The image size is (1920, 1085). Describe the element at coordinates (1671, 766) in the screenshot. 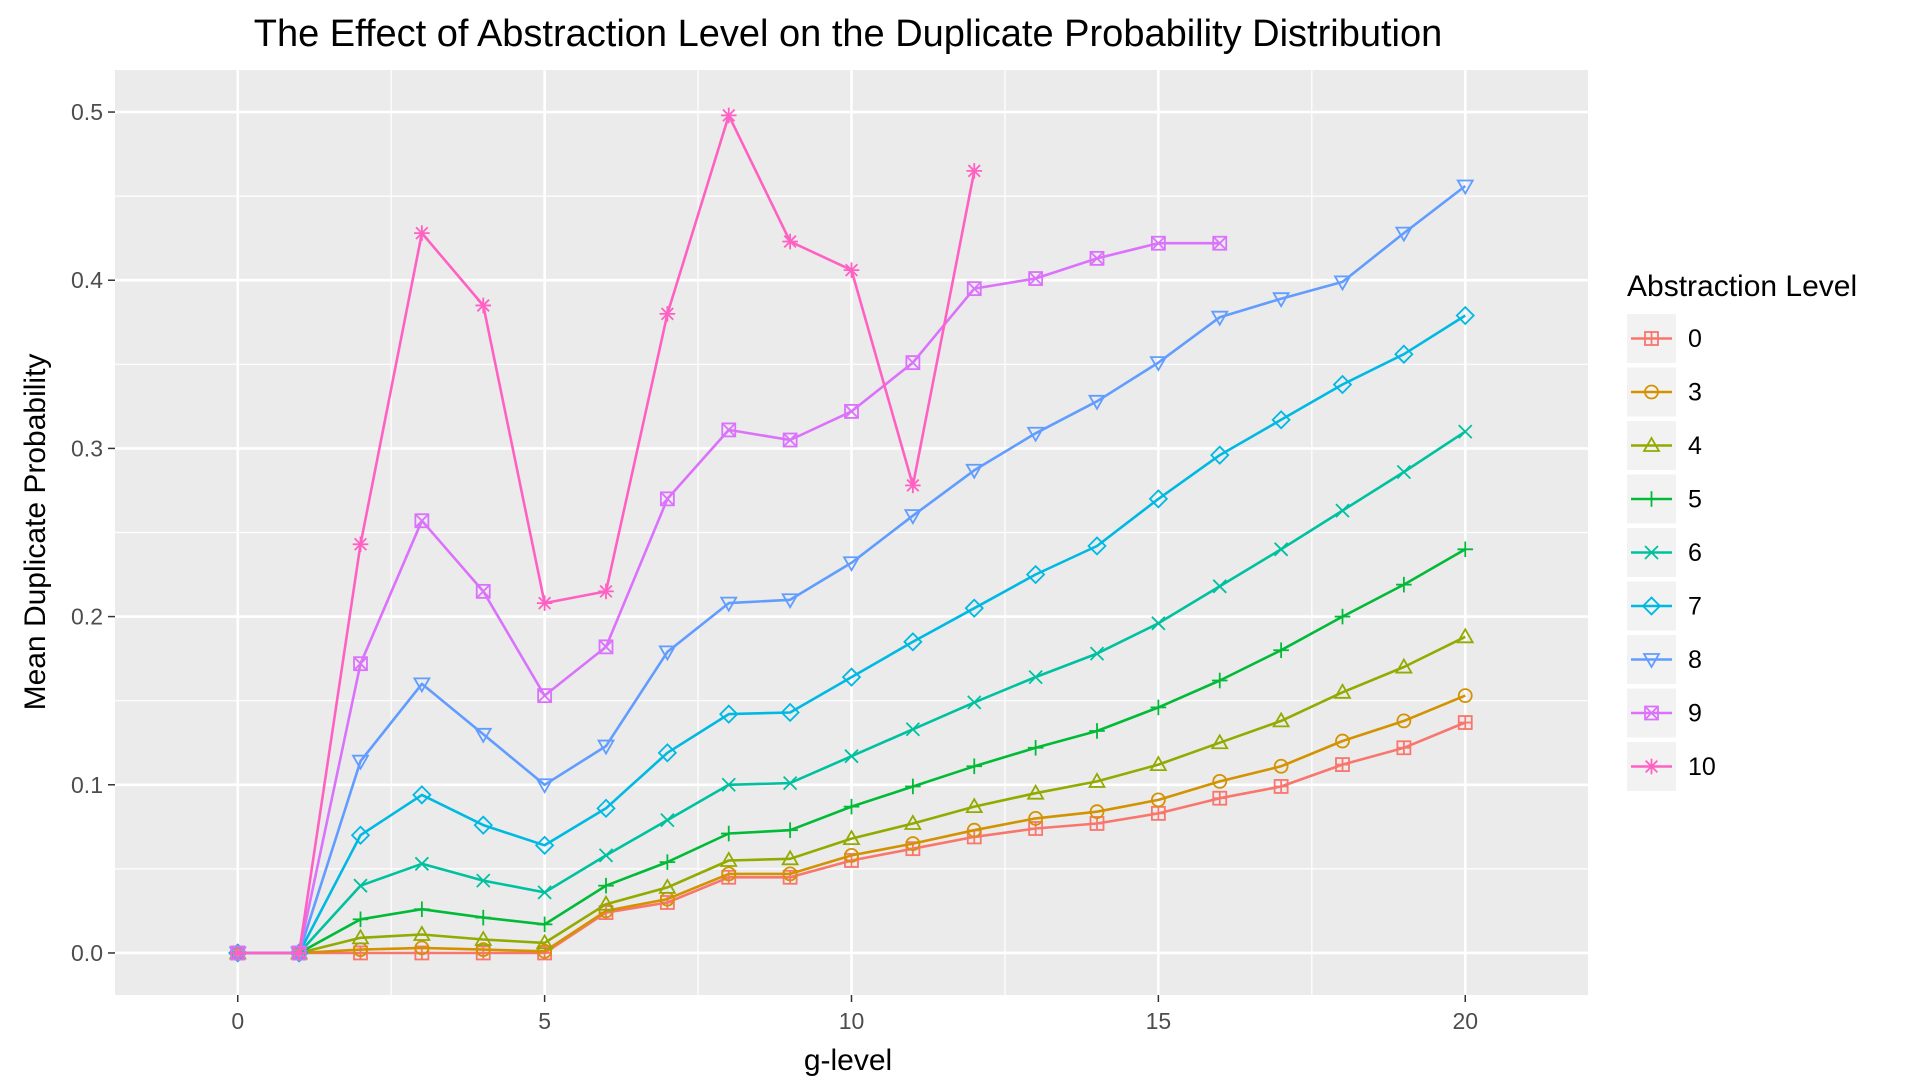

I see `legend-item-10: 10` at that location.